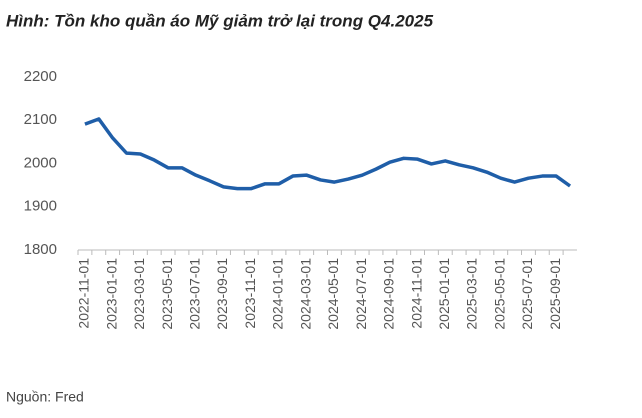  I want to click on x-tick-label: 2023-09-01, so click(222, 294).